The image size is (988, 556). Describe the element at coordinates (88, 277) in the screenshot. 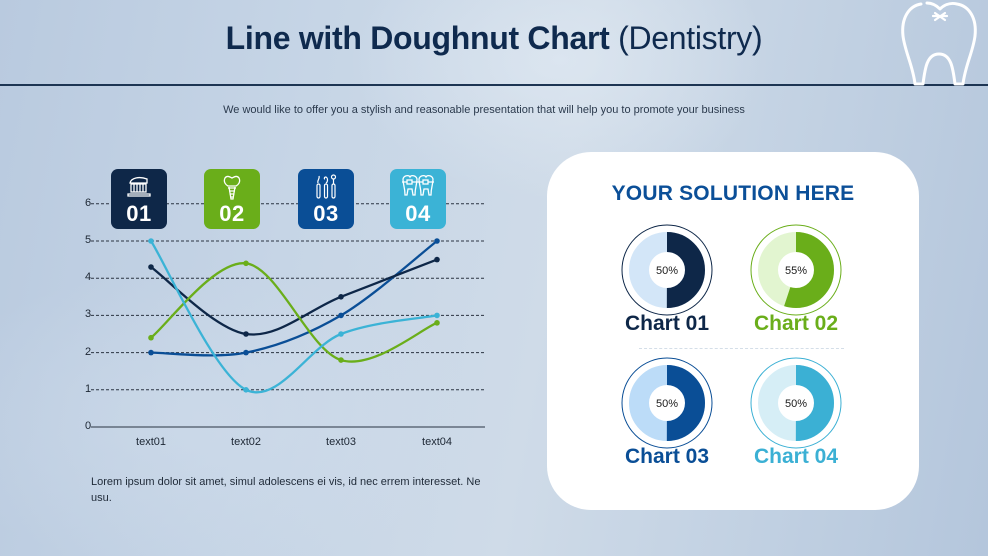

I see `y-tick-label: 4` at that location.